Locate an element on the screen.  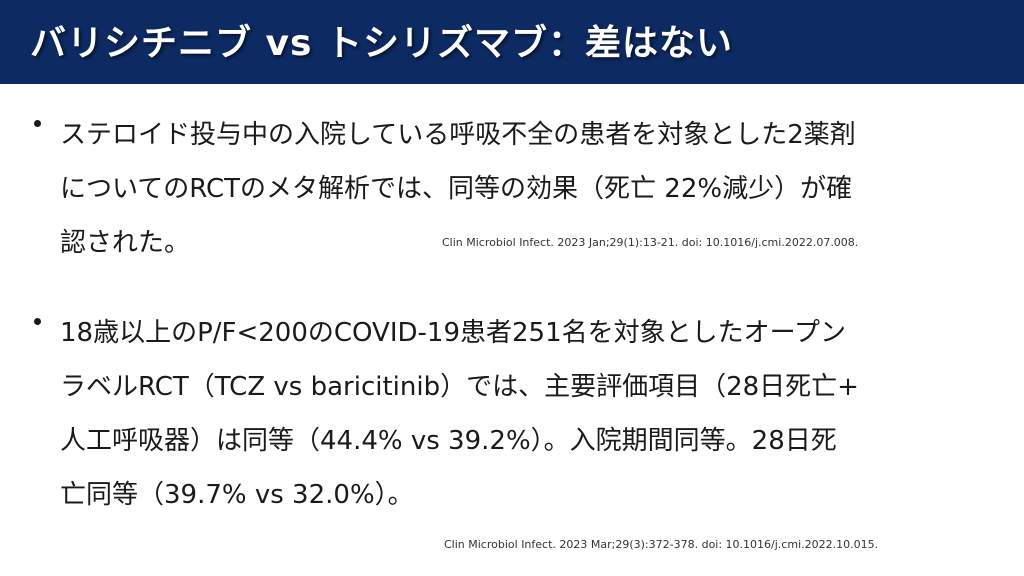
bullet-line: 18歳以上のP/F<200のCOVID-19患者251名を対象としたオープン is located at coordinates (453, 333).